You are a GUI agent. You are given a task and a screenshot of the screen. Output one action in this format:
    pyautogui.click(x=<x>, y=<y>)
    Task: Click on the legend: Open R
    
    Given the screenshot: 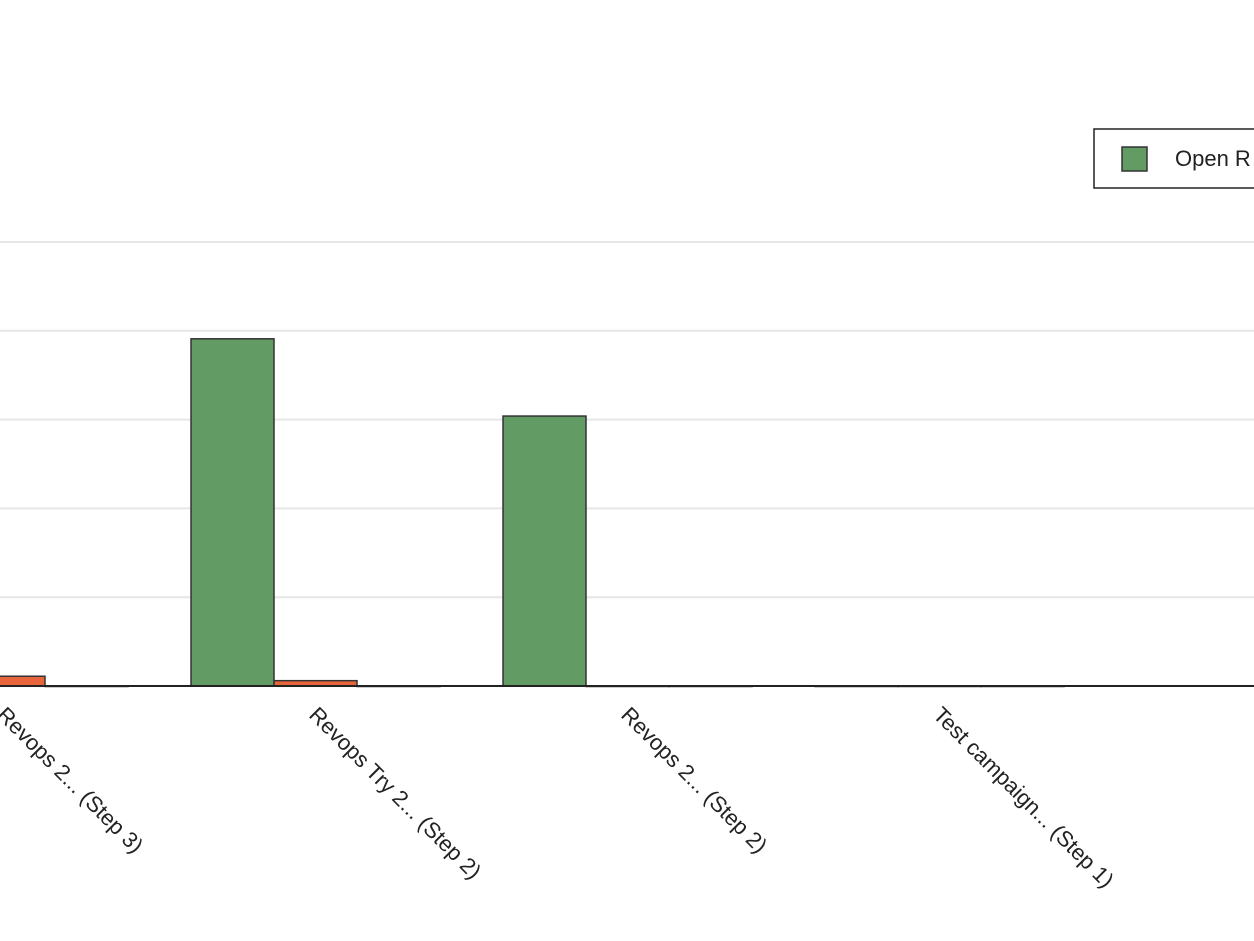 What is the action you would take?
    pyautogui.click(x=1173, y=158)
    